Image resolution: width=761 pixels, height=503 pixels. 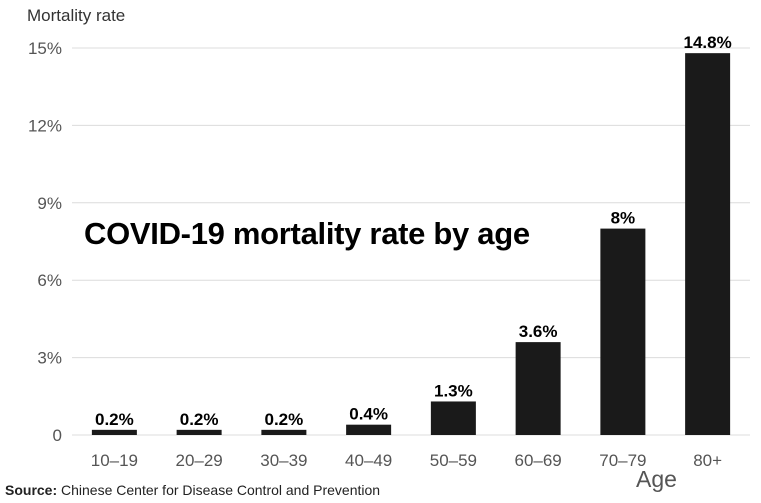 What do you see at coordinates (656, 479) in the screenshot?
I see `x-axis-label: Age` at bounding box center [656, 479].